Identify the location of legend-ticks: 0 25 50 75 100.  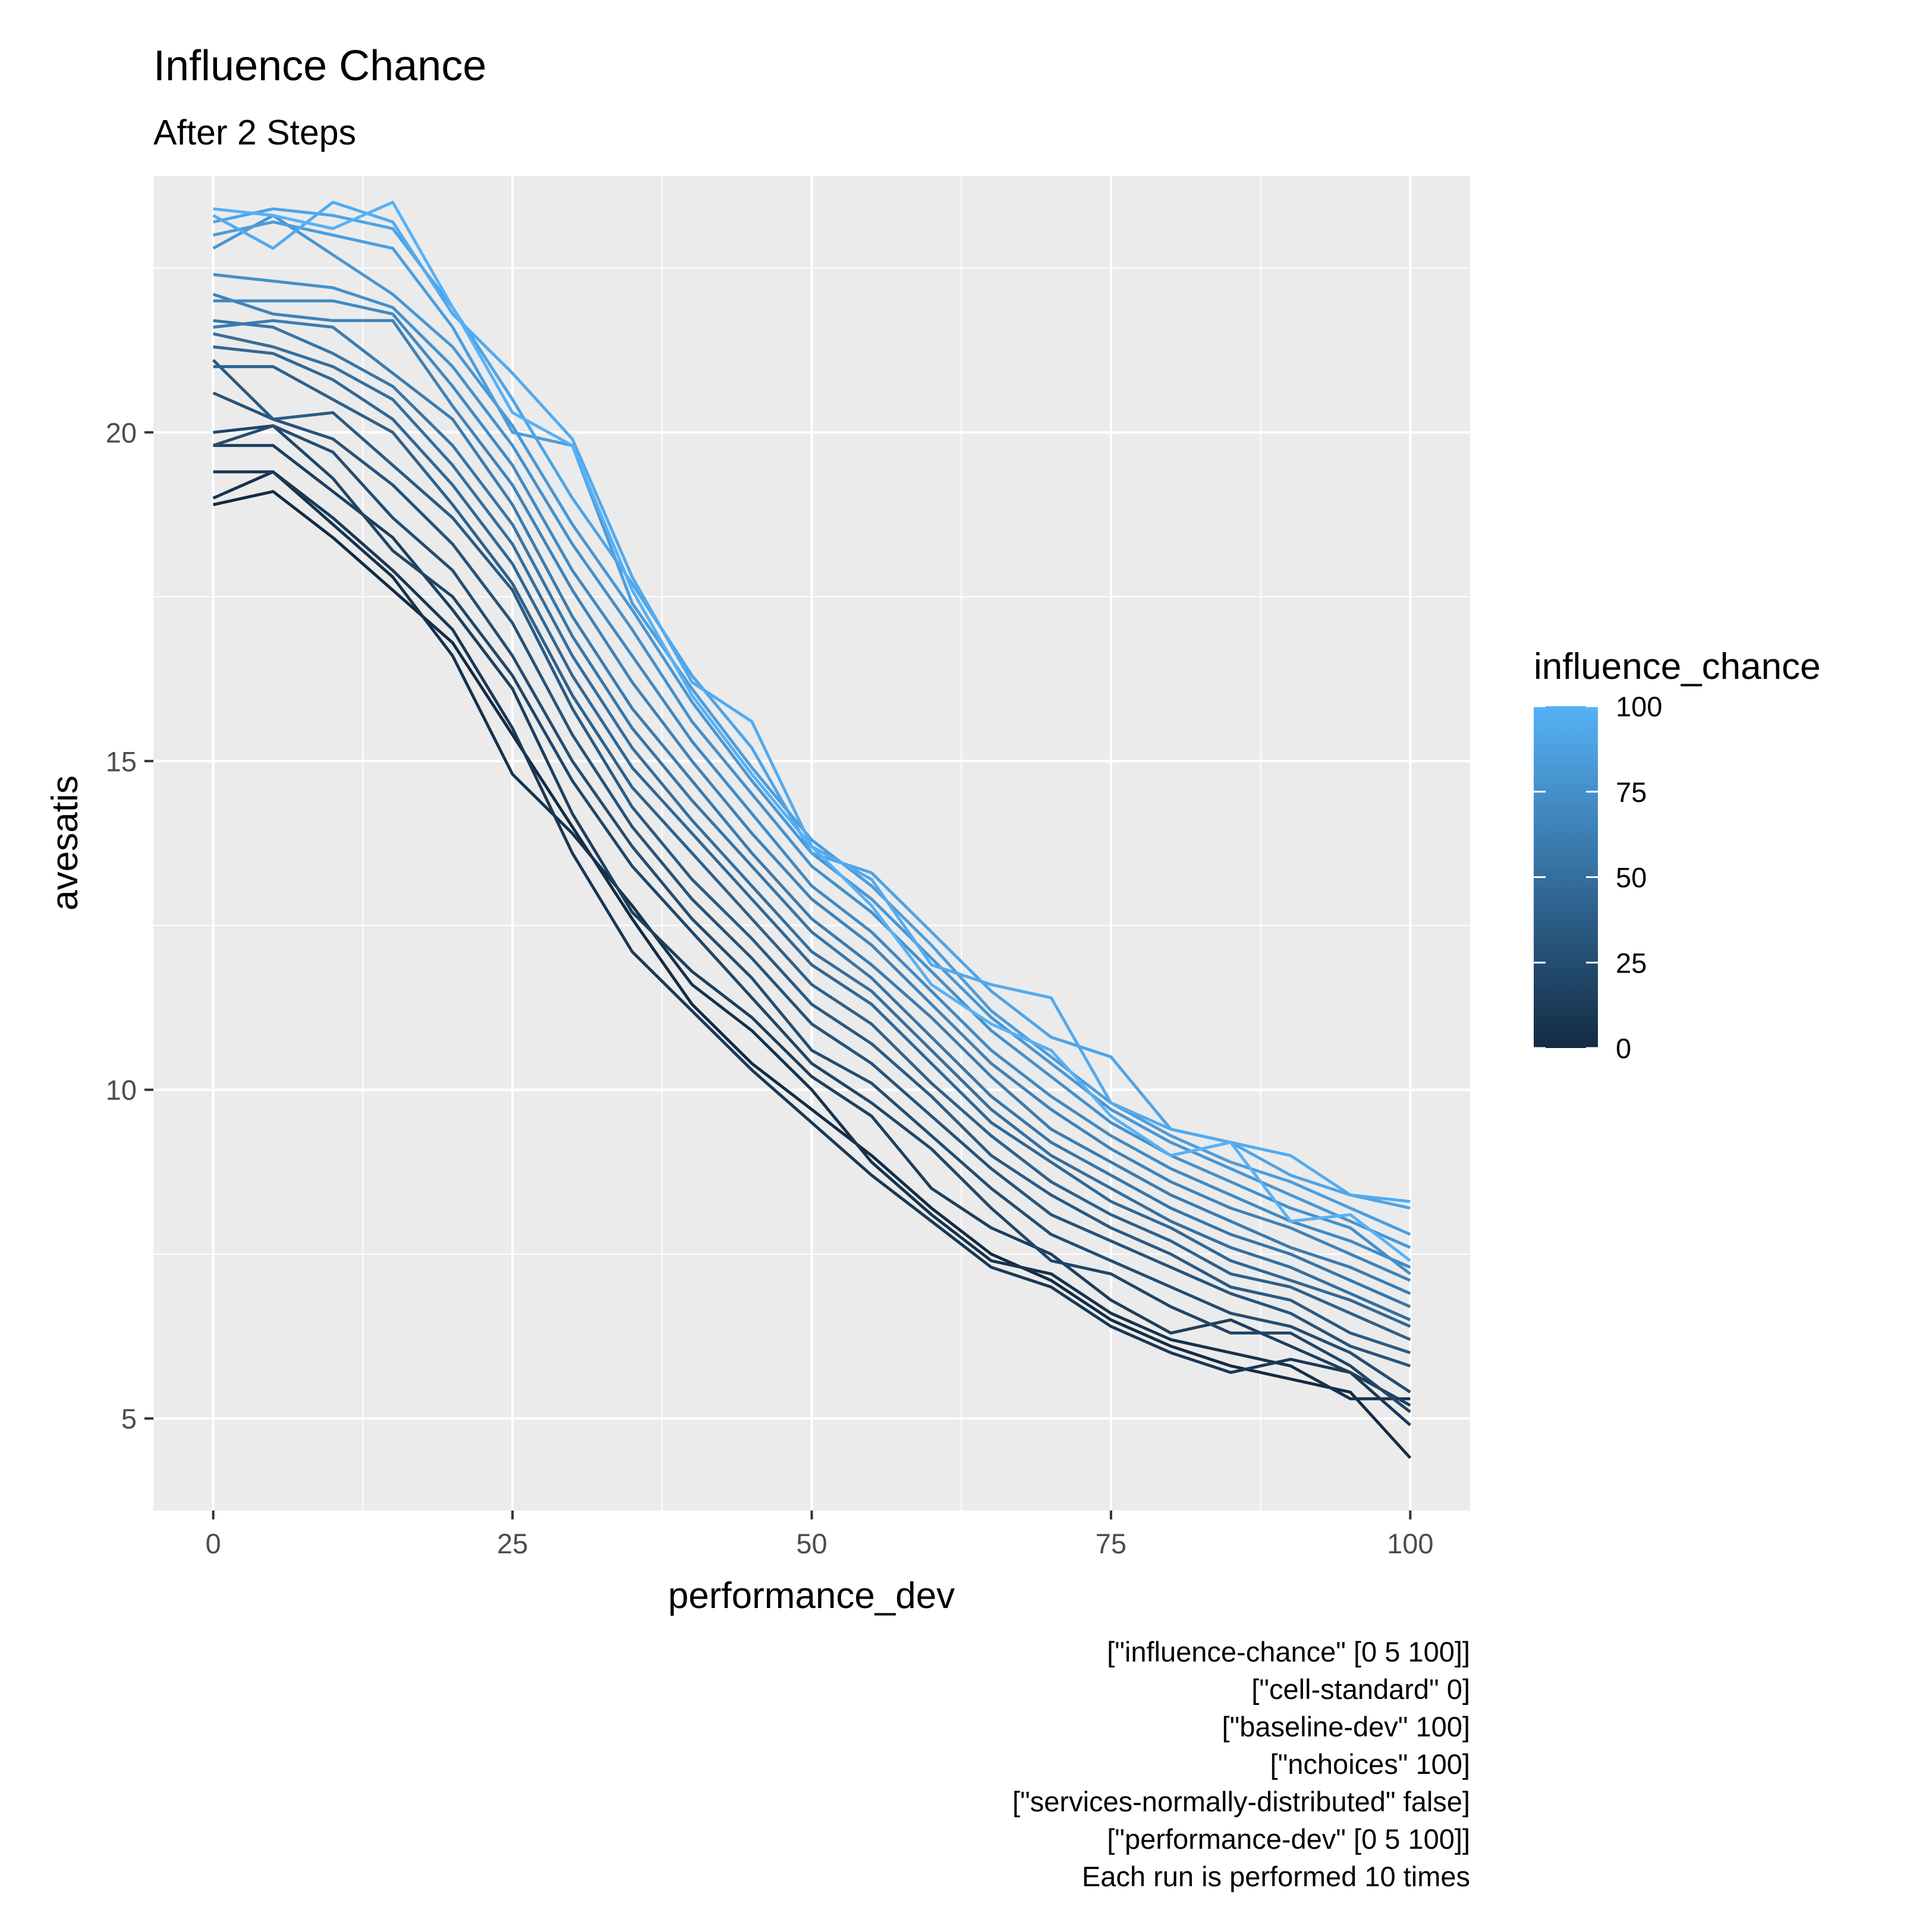
(1598, 878).